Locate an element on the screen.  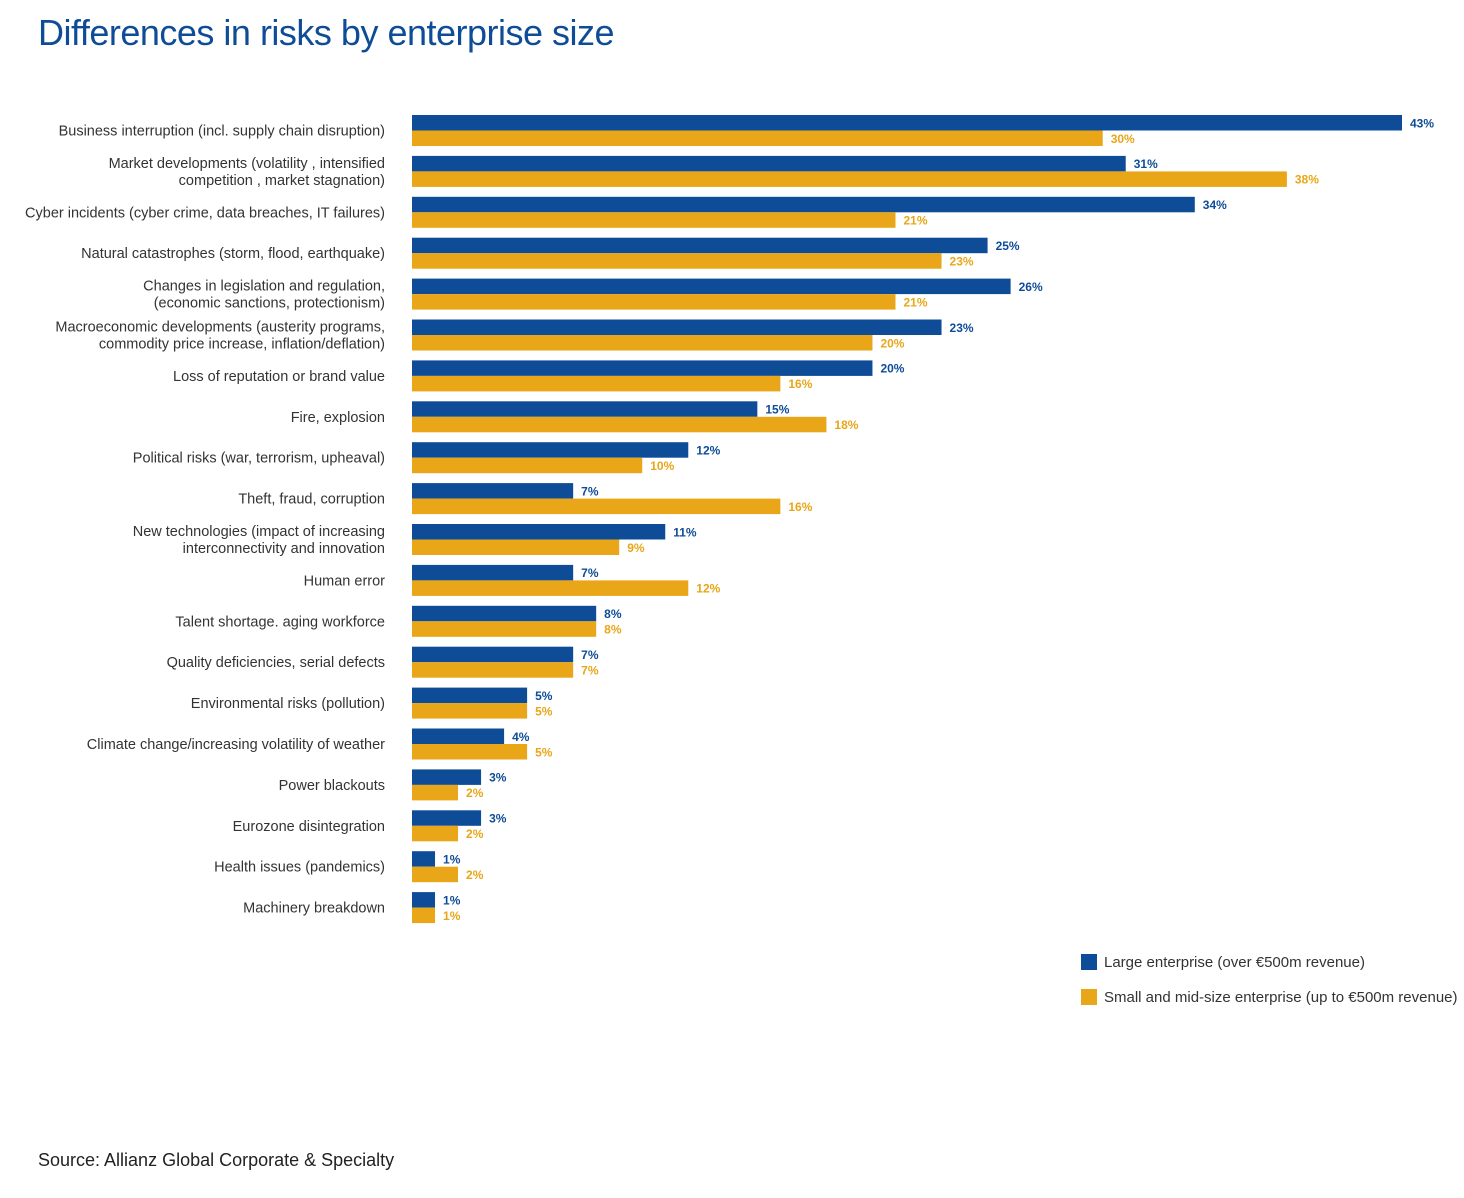
value-label-large: 20% is located at coordinates (892, 369).